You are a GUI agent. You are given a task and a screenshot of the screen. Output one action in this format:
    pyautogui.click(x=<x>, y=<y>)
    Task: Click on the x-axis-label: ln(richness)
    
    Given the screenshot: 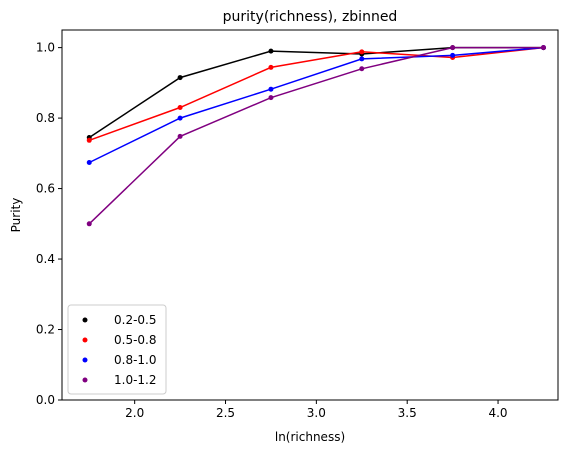 What is the action you would take?
    pyautogui.click(x=310, y=437)
    